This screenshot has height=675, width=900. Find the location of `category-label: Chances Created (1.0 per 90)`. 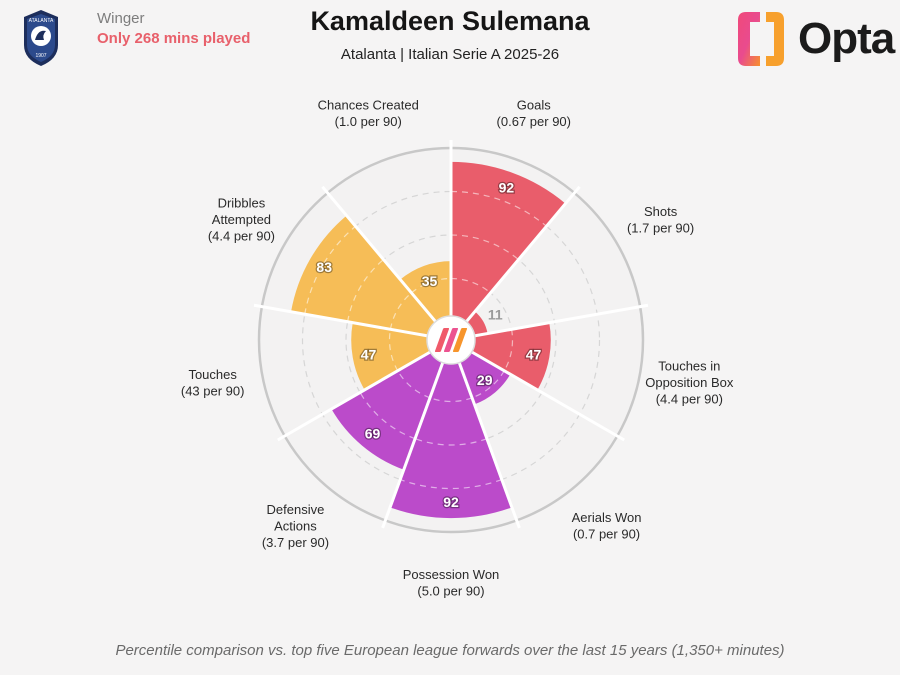

category-label: Chances Created (1.0 per 90) is located at coordinates (368, 113).